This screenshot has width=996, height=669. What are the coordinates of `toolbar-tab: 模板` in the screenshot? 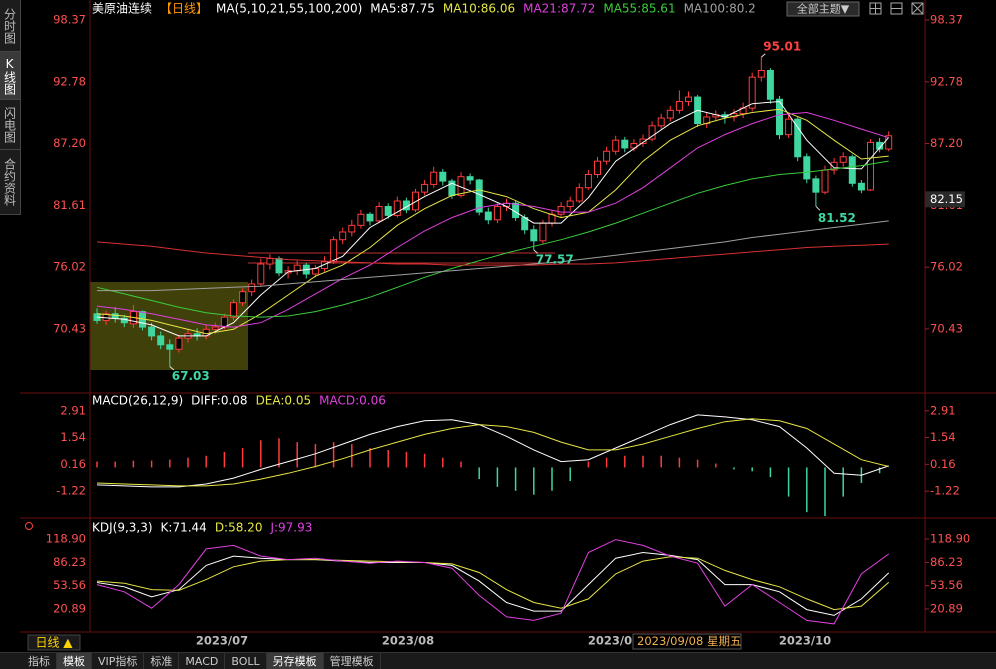 It's located at (74, 661).